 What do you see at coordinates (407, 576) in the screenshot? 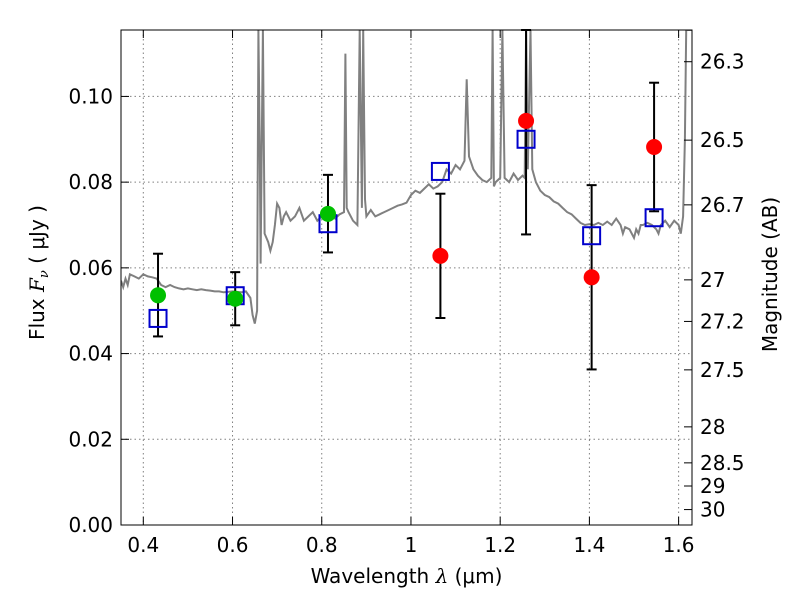
I see `x-axis-label: Wavelength λ (μm)` at bounding box center [407, 576].